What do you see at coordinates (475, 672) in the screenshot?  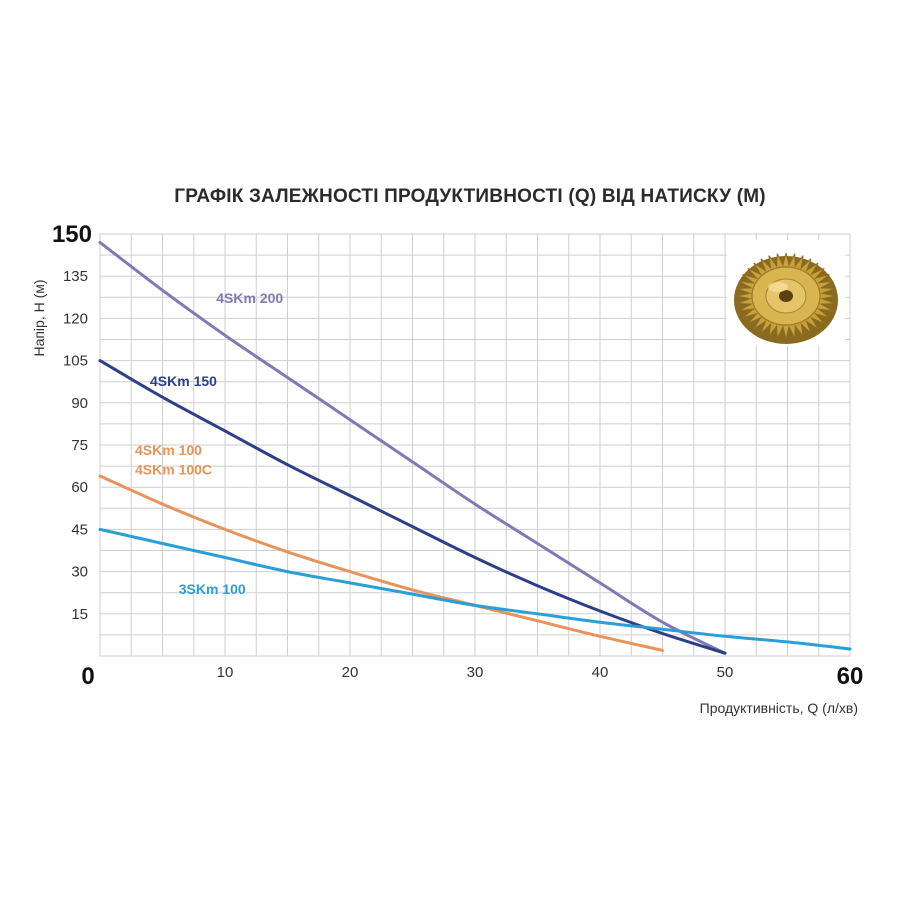 I see `x-tick-label: 30` at bounding box center [475, 672].